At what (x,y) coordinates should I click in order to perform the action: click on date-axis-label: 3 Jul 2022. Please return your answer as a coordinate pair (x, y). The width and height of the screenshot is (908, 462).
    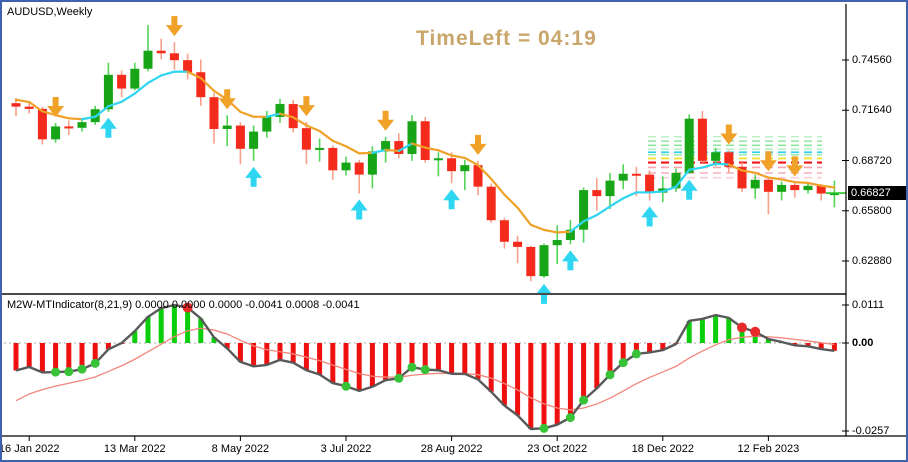
    Looking at the image, I should click on (346, 449).